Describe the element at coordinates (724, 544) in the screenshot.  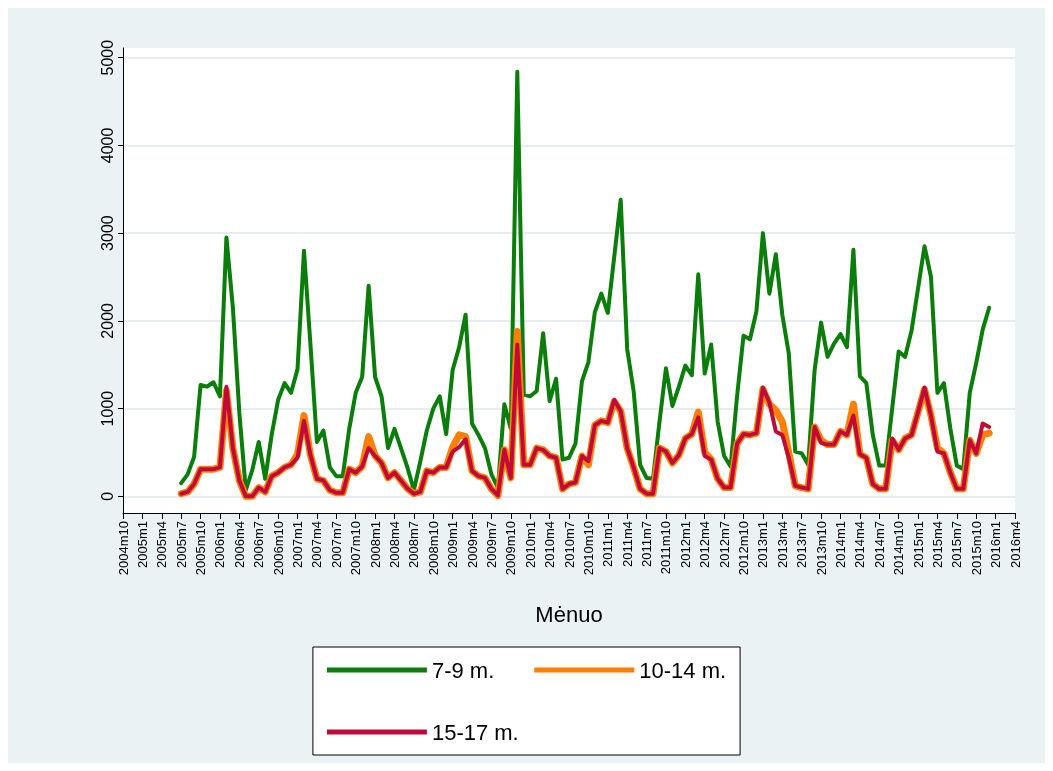
I see `x-tick-label: 2012m7` at that location.